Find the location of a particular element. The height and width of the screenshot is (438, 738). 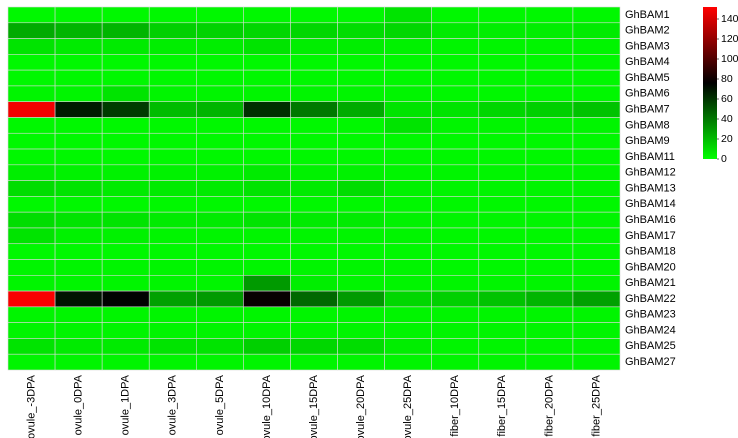

colorbar-tick-label: 40 is located at coordinates (727, 119).